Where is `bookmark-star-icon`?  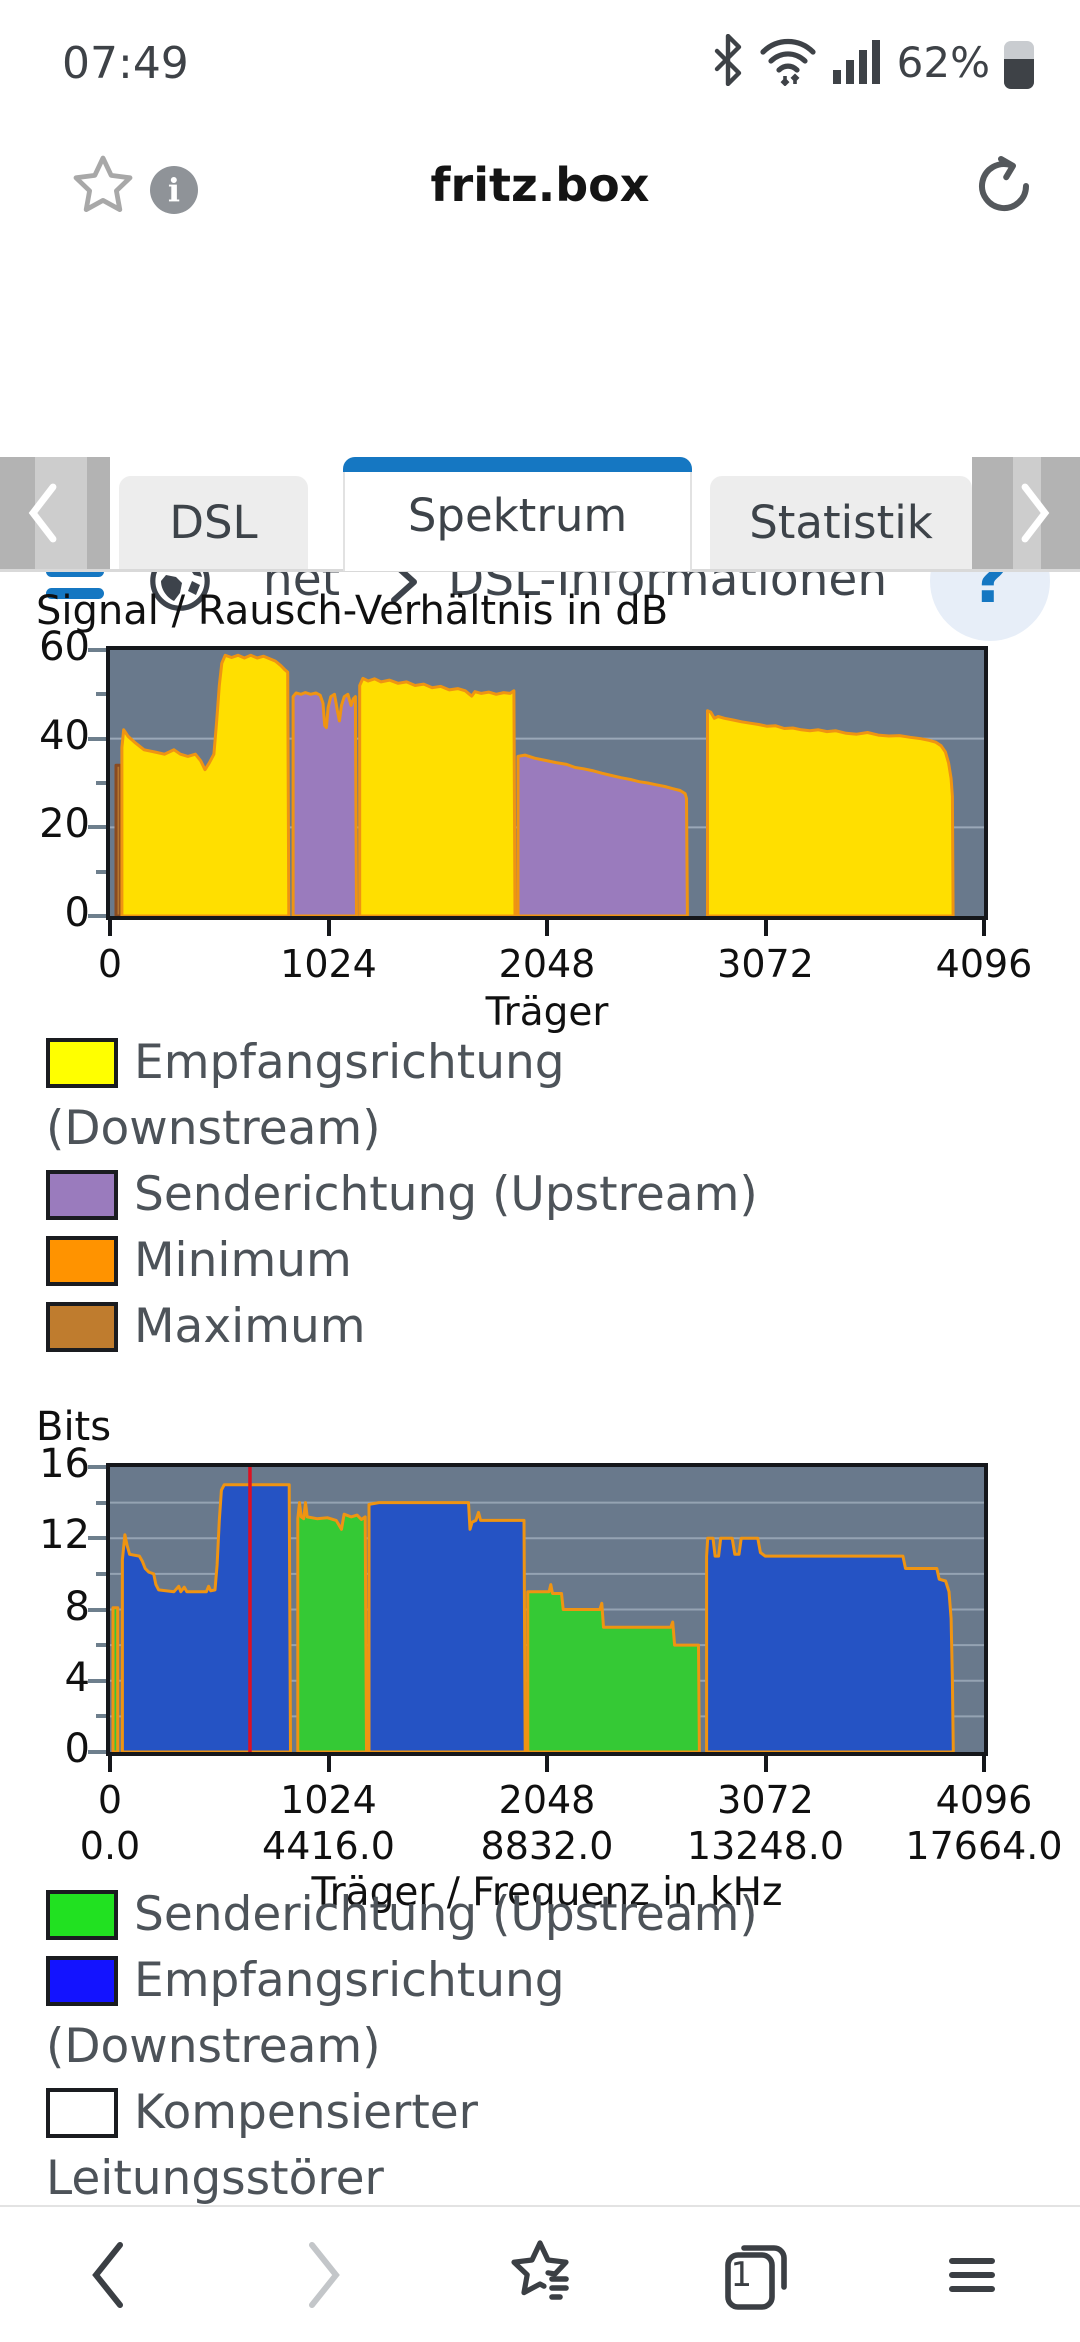
bookmark-star-icon is located at coordinates (103, 187).